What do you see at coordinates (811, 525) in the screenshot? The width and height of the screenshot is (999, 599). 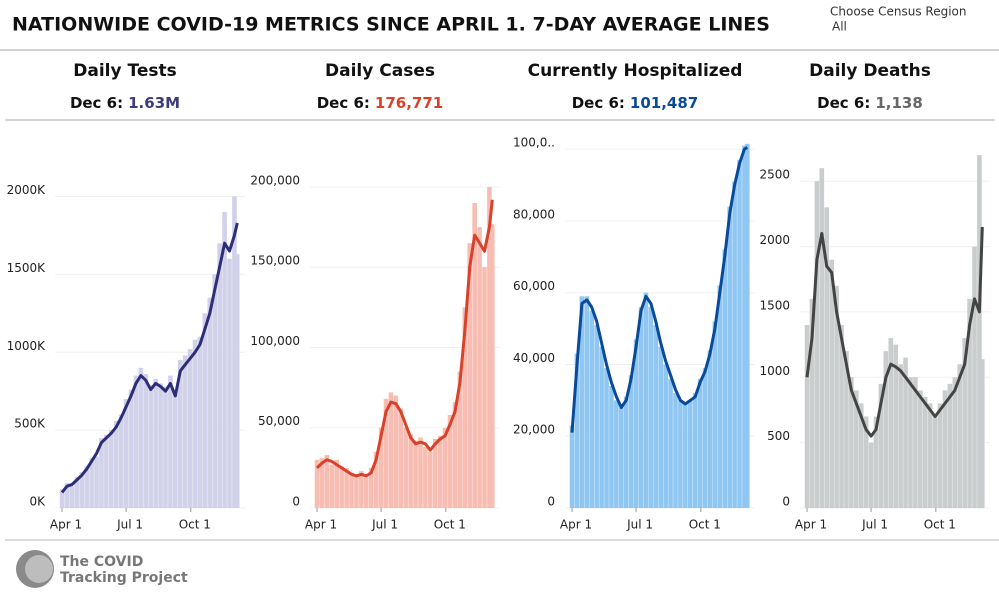 I see `x-tick-label: Apr 1` at bounding box center [811, 525].